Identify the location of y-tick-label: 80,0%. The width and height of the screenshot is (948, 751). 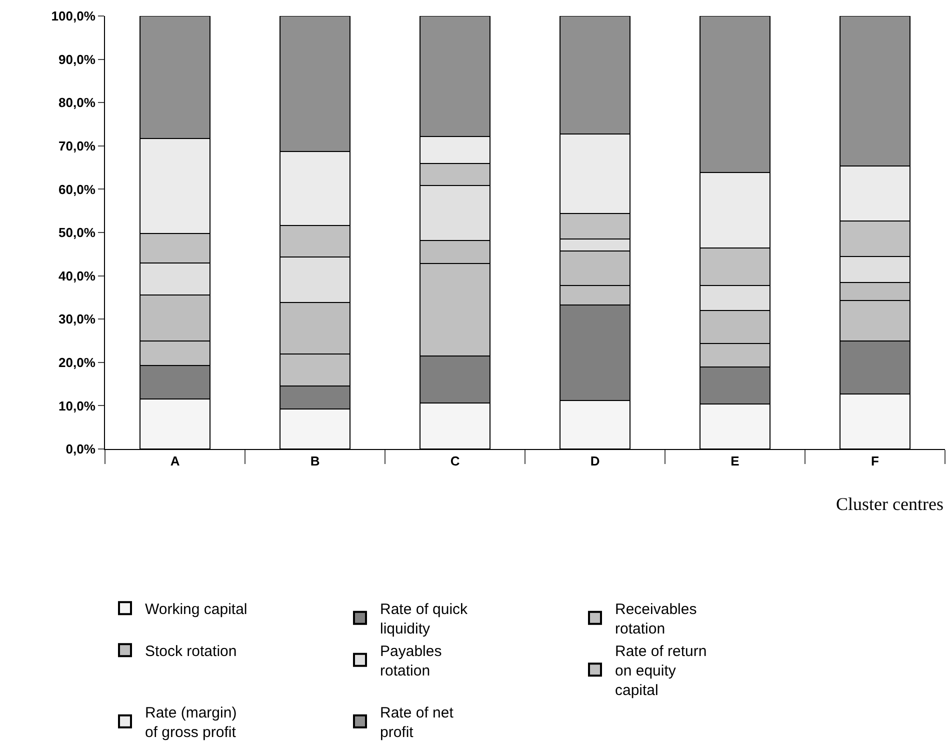
(77, 102).